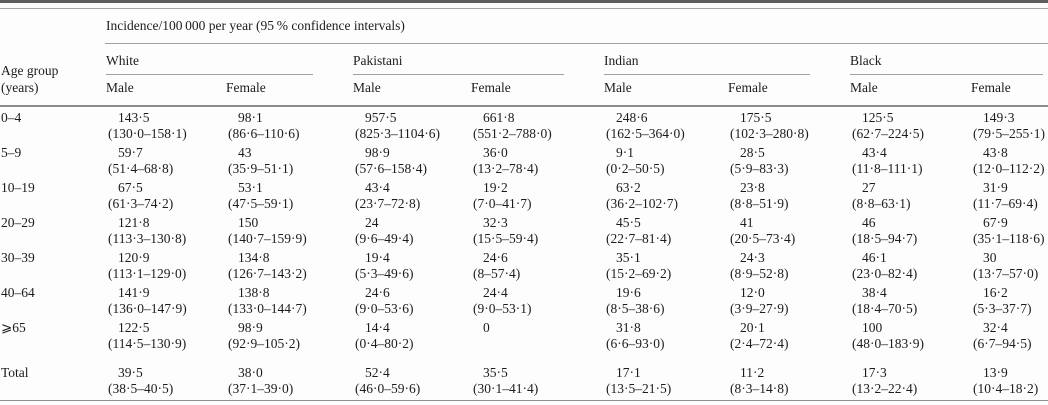 The width and height of the screenshot is (1048, 405). Describe the element at coordinates (752, 372) in the screenshot. I see `value: 11·2` at that location.